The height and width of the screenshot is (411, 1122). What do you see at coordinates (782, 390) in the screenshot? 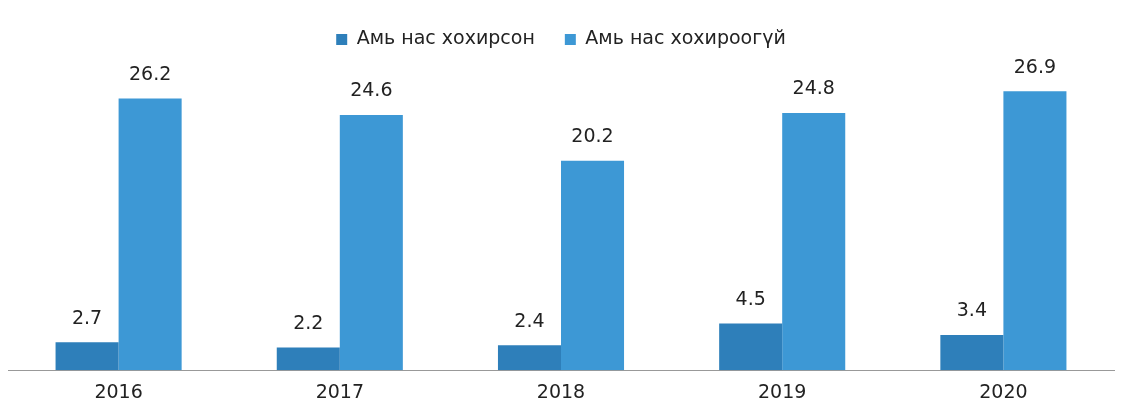
I see `x-tick-label: 2019` at bounding box center [782, 390].